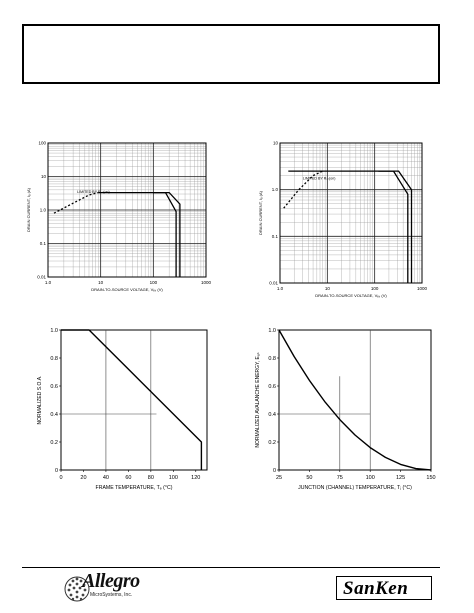 This screenshot has width=474, height=613. I want to click on x-tick-label: 60, so click(128, 478).